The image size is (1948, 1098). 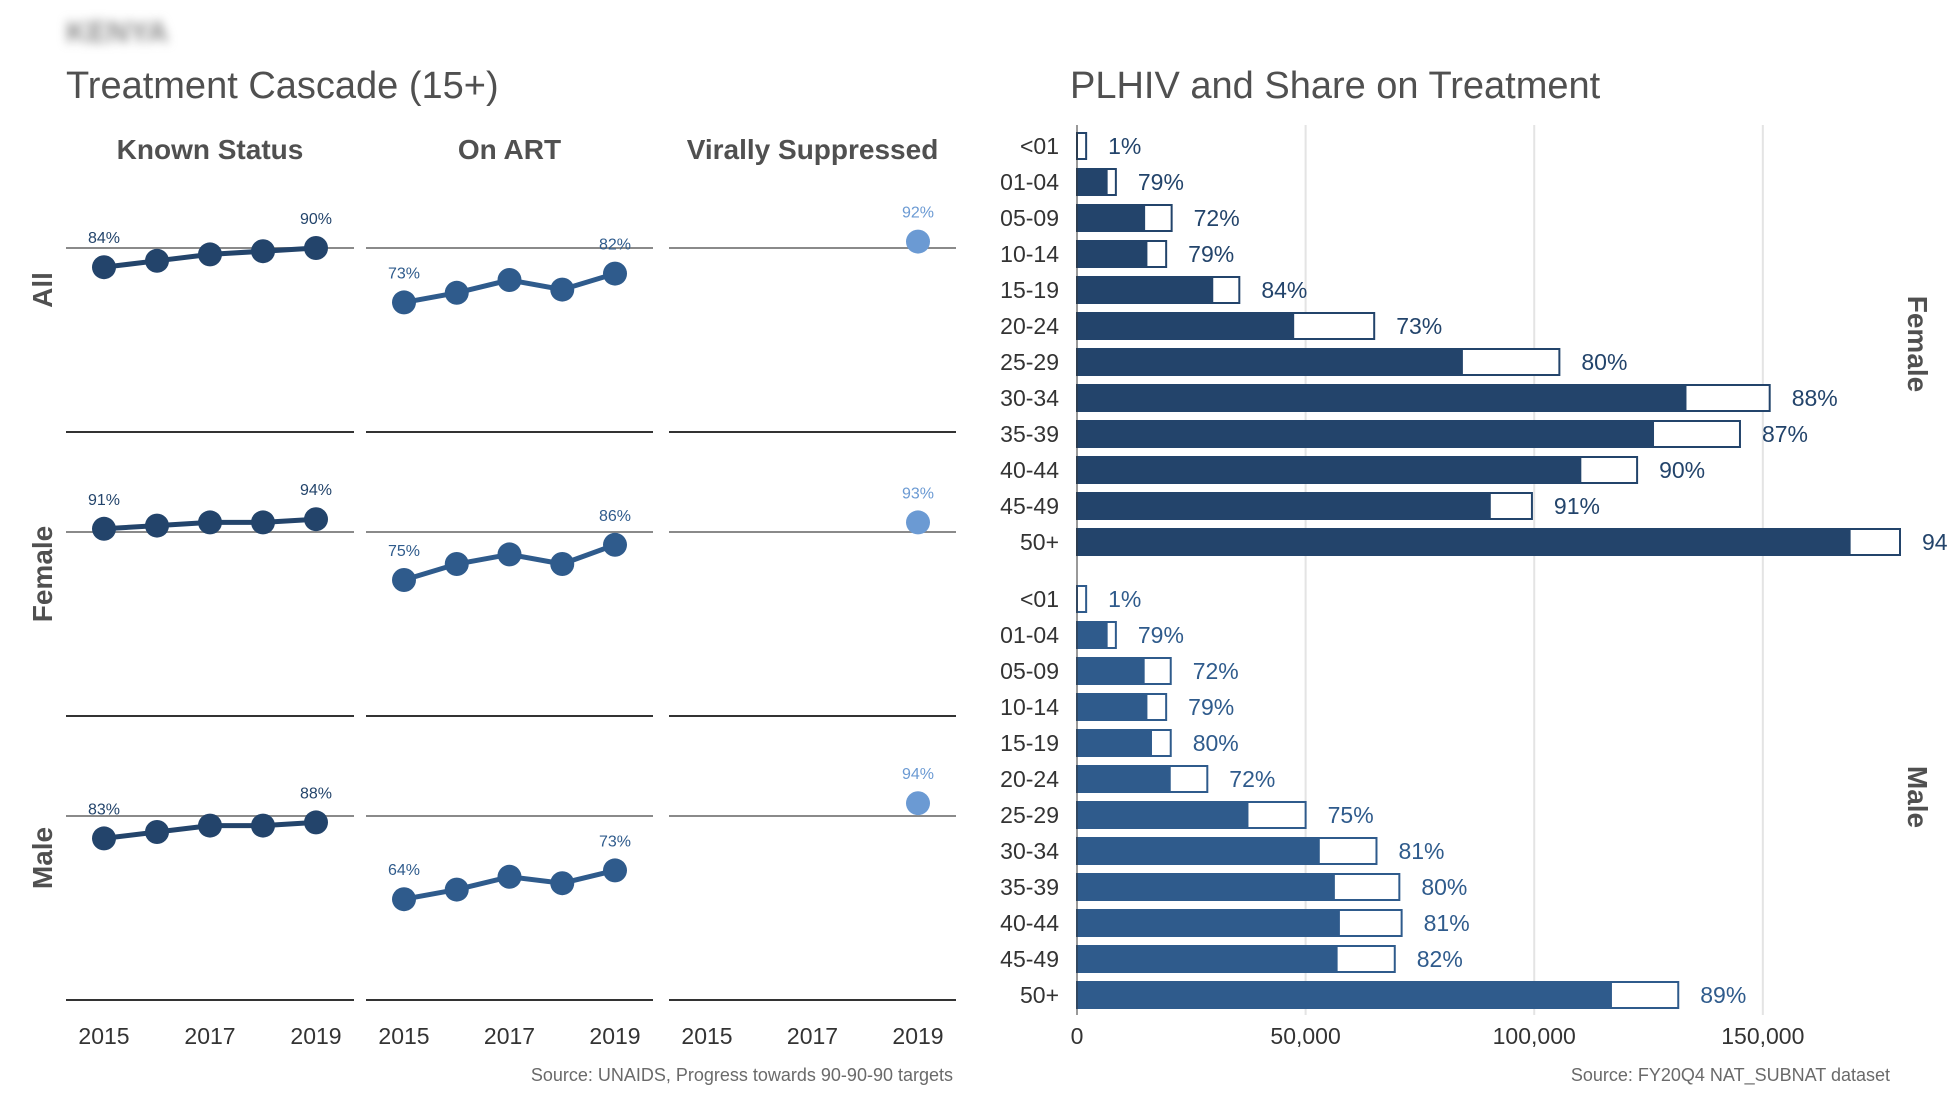 What do you see at coordinates (282, 86) in the screenshot?
I see `cascade-title: Treatment Cascade (15+)` at bounding box center [282, 86].